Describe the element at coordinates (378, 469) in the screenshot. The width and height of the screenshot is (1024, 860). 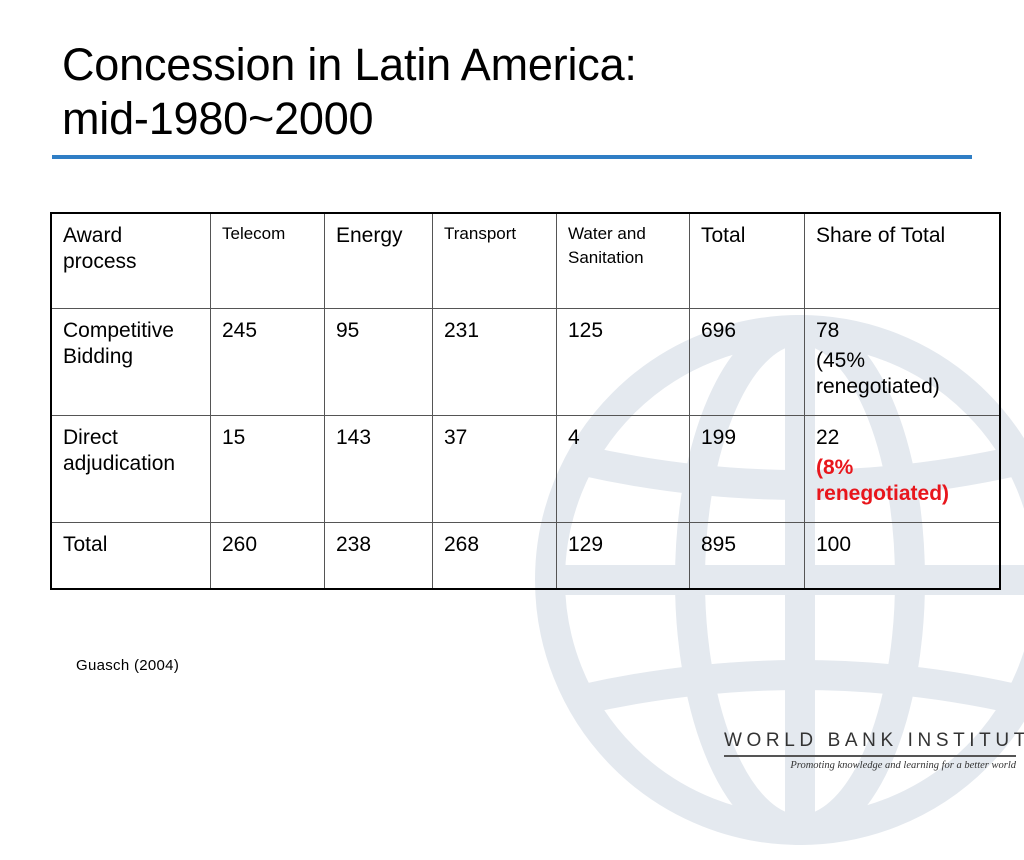
I see `table-cell: 143` at that location.